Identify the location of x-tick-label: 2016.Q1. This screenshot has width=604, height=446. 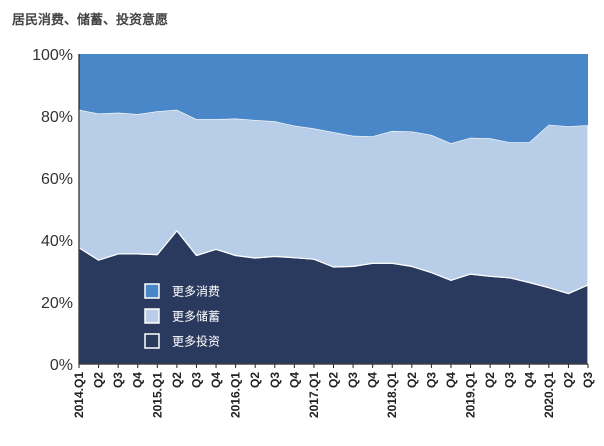
(236, 395).